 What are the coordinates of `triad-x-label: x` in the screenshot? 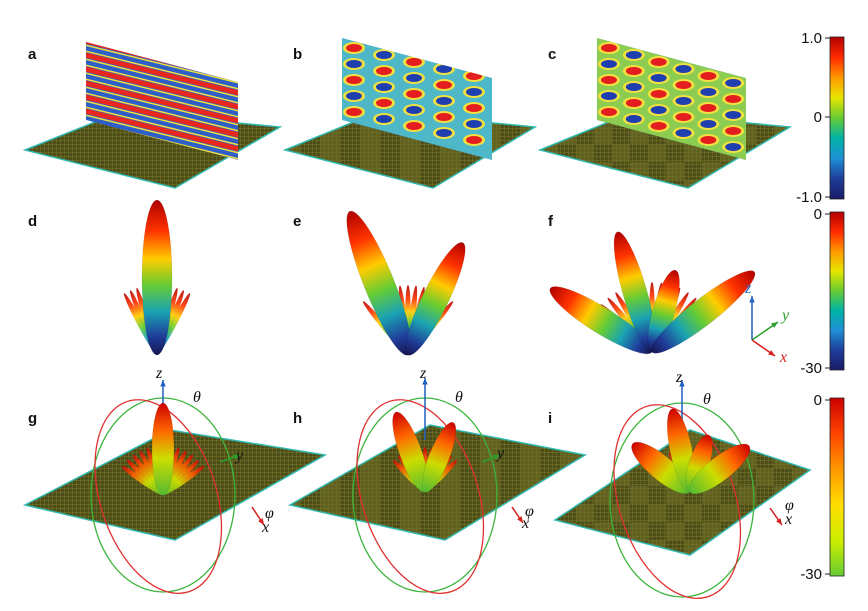 It's located at (783, 357).